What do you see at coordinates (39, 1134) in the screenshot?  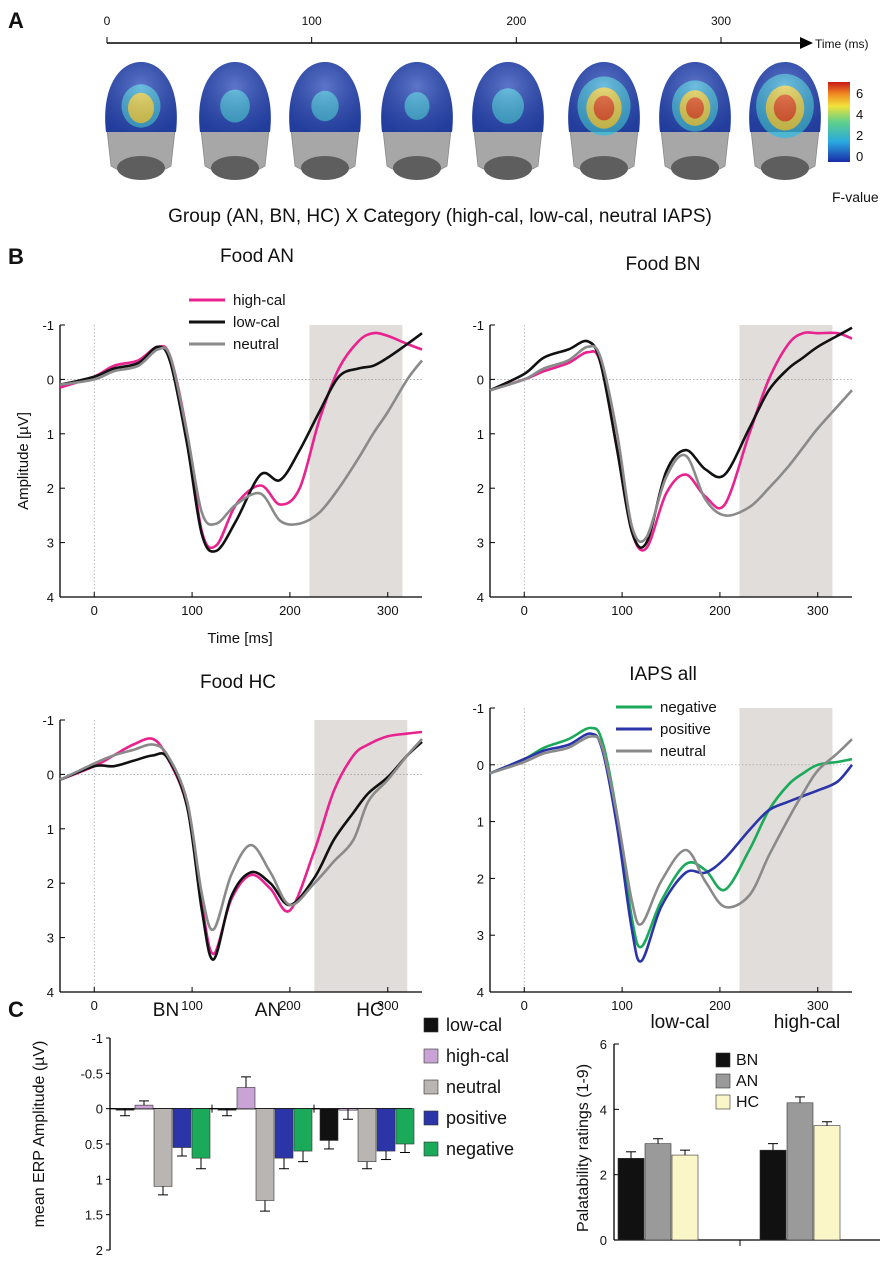 I see `y-axis-label: mean ERP Amplitude (µV)` at bounding box center [39, 1134].